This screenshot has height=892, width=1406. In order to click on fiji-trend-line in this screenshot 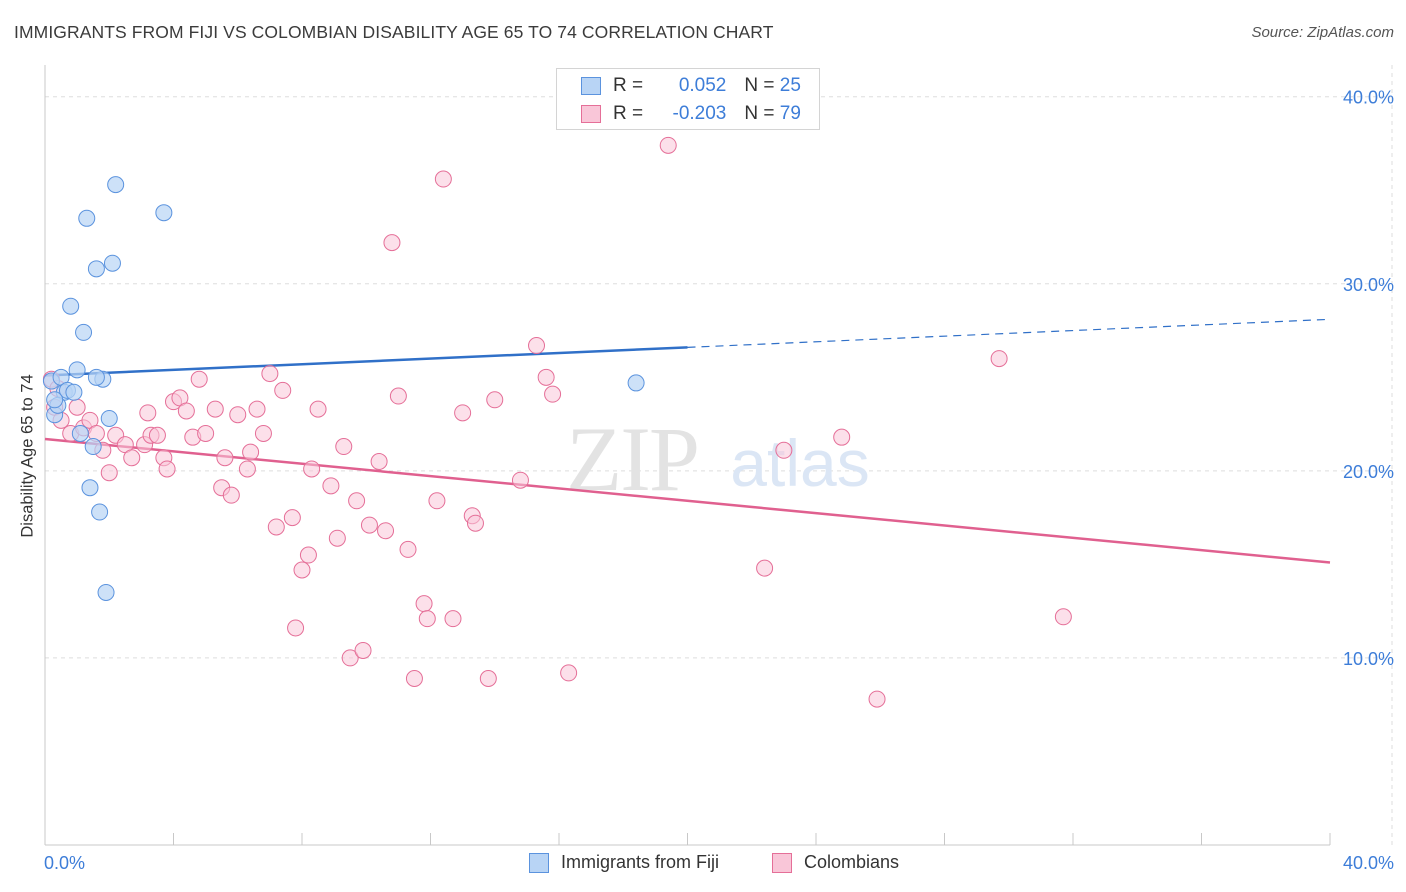, I will do `click(366, 361)`.